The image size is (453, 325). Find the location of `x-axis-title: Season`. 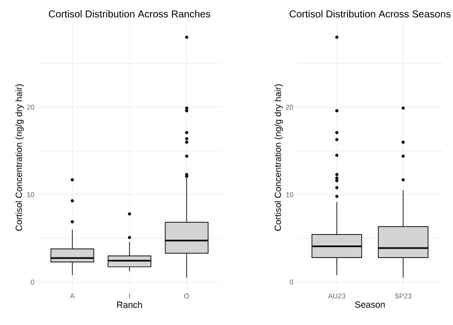

x-axis-title: Season is located at coordinates (370, 304).